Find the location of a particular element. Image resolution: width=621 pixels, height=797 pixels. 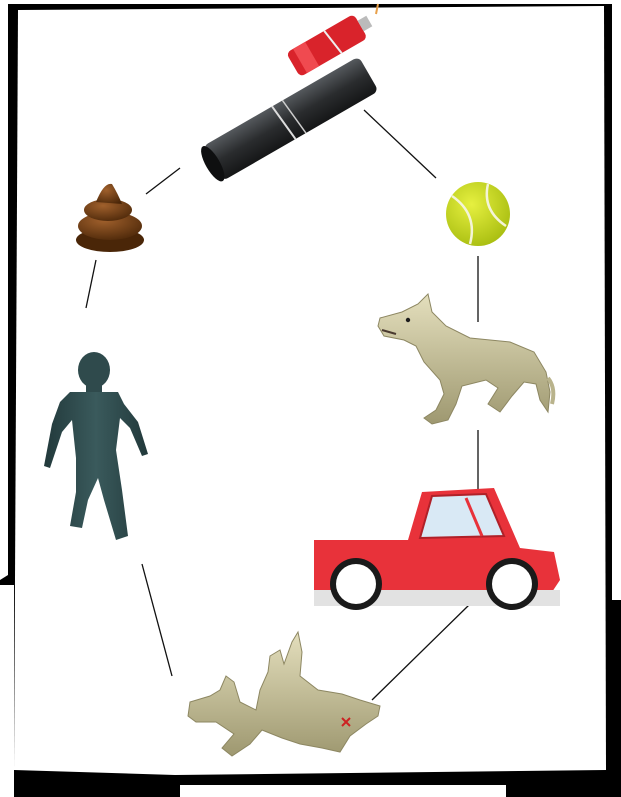

barking-dog-icon is located at coordinates (466, 359).